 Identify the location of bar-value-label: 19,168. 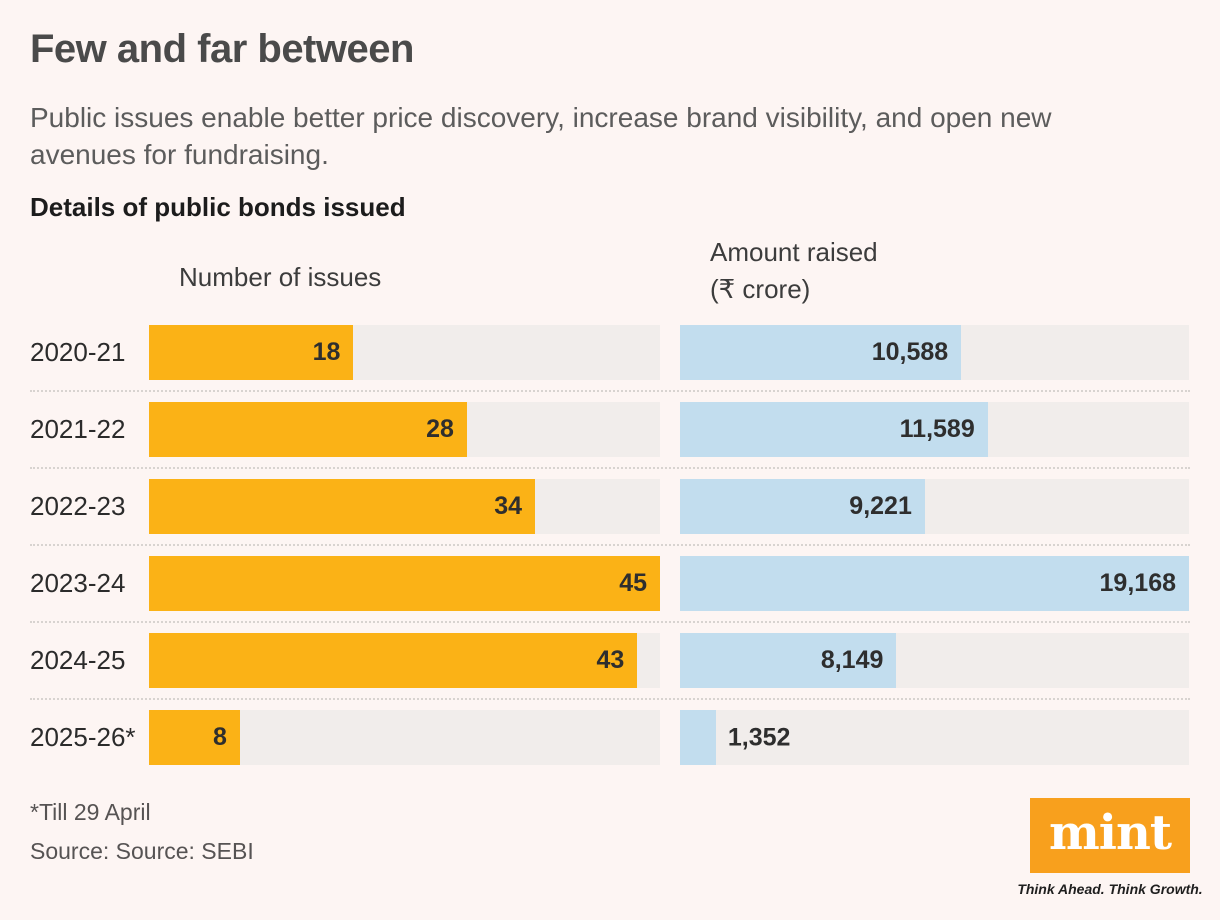
(1137, 583).